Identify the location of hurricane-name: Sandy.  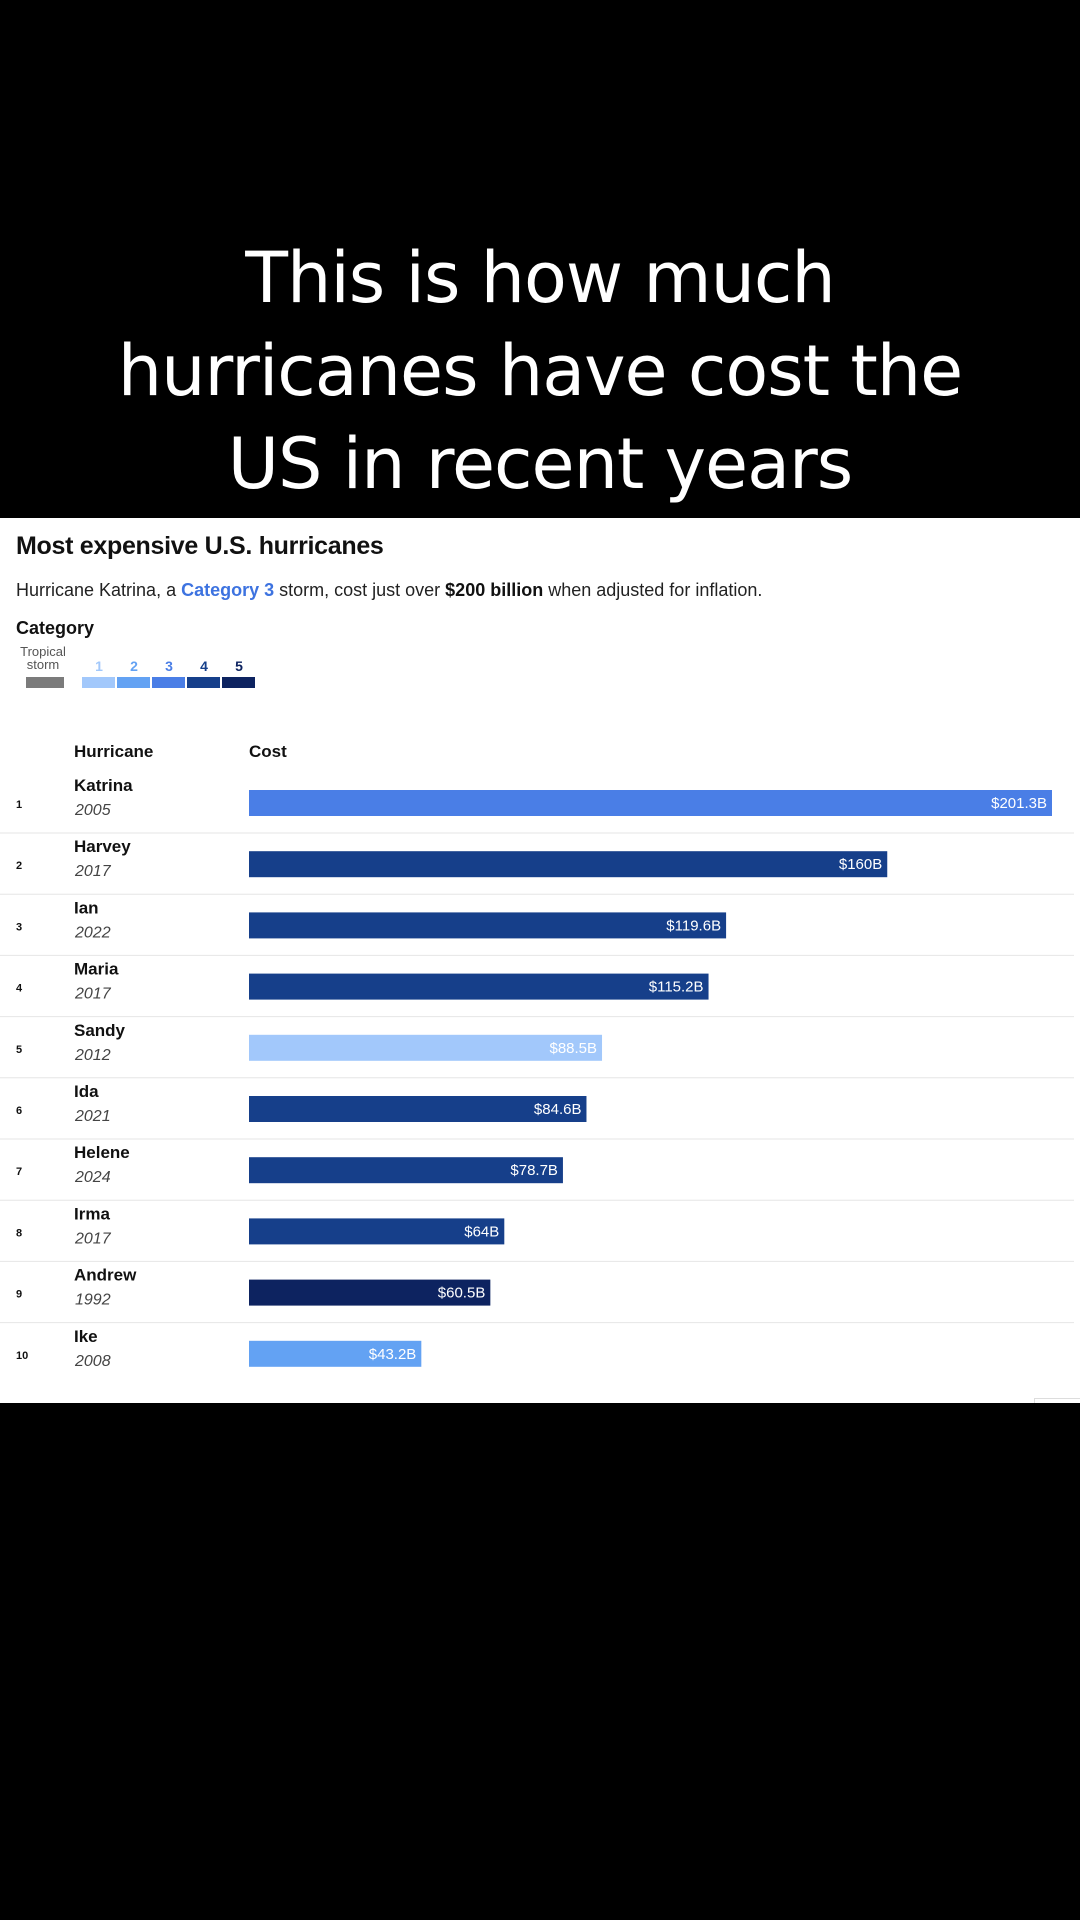
(100, 1030).